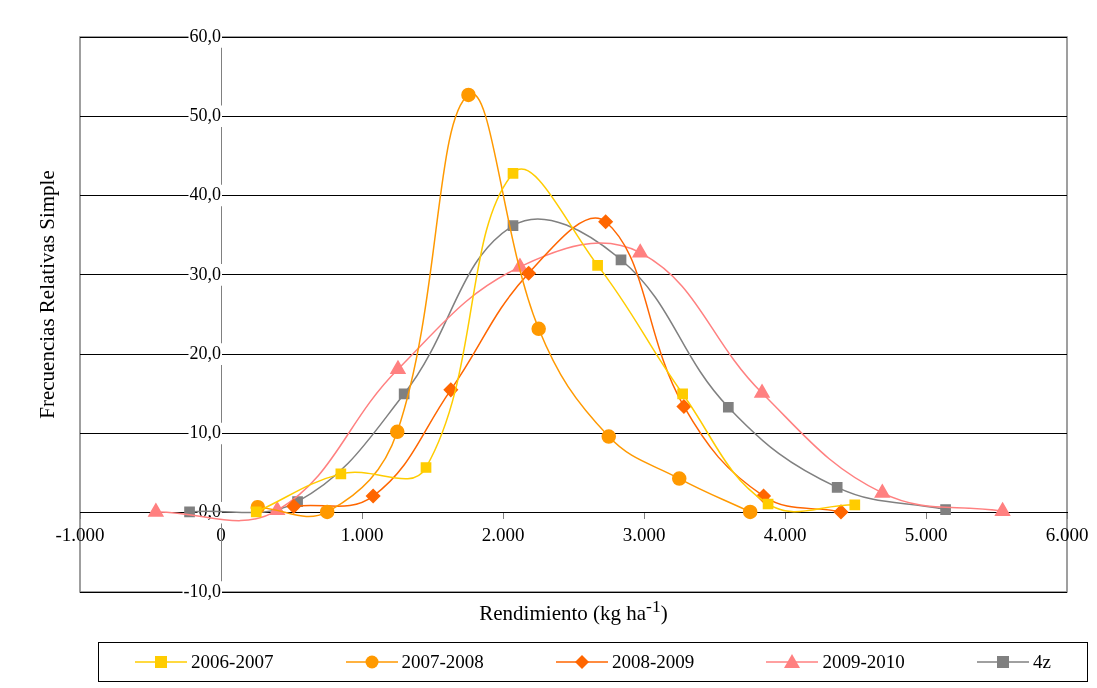 The height and width of the screenshot is (688, 1097). I want to click on x-axis-title: Rendimiento (kg ha$^{-1}$), so click(573, 610).